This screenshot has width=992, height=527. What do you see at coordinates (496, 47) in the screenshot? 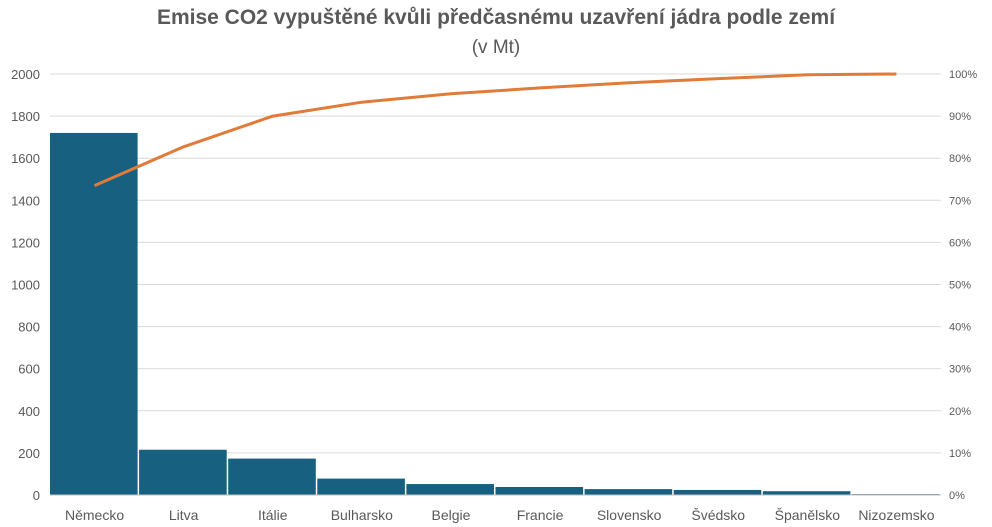
I see `chart-subtitle: (v Mt)` at bounding box center [496, 47].